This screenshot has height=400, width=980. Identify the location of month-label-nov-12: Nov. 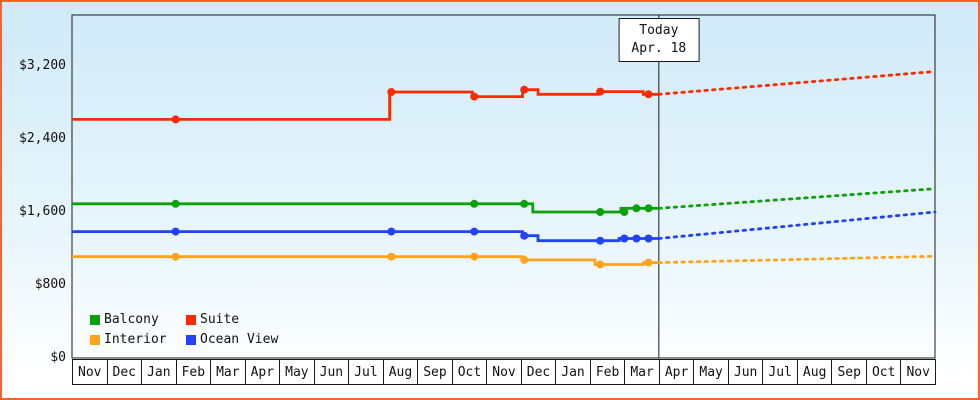
(504, 372).